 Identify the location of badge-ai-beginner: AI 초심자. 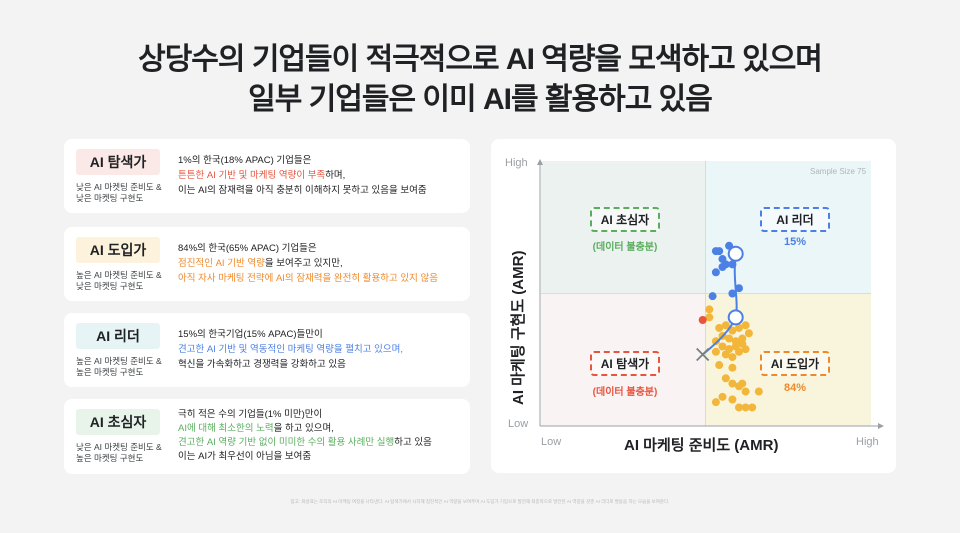
(118, 422).